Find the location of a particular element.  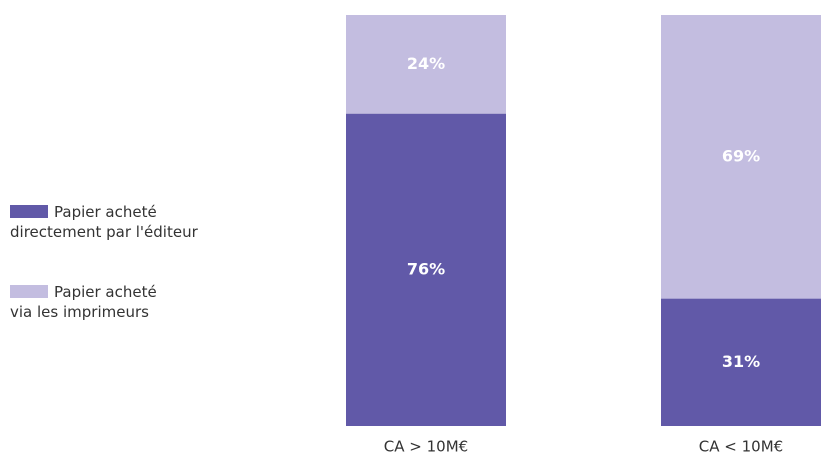

data-label: 76% is located at coordinates (426, 268).